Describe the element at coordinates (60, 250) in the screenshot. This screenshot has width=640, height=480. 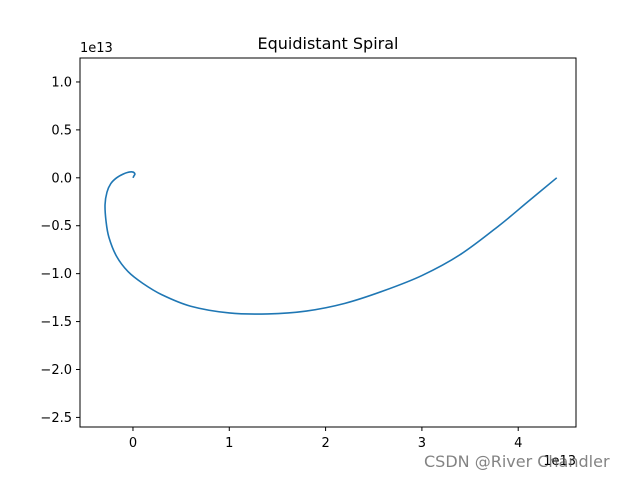
I see `y-axis: 1.0 0.5 0.0 −0.5 −1.0 −1.5 −2.0 −2.5` at that location.